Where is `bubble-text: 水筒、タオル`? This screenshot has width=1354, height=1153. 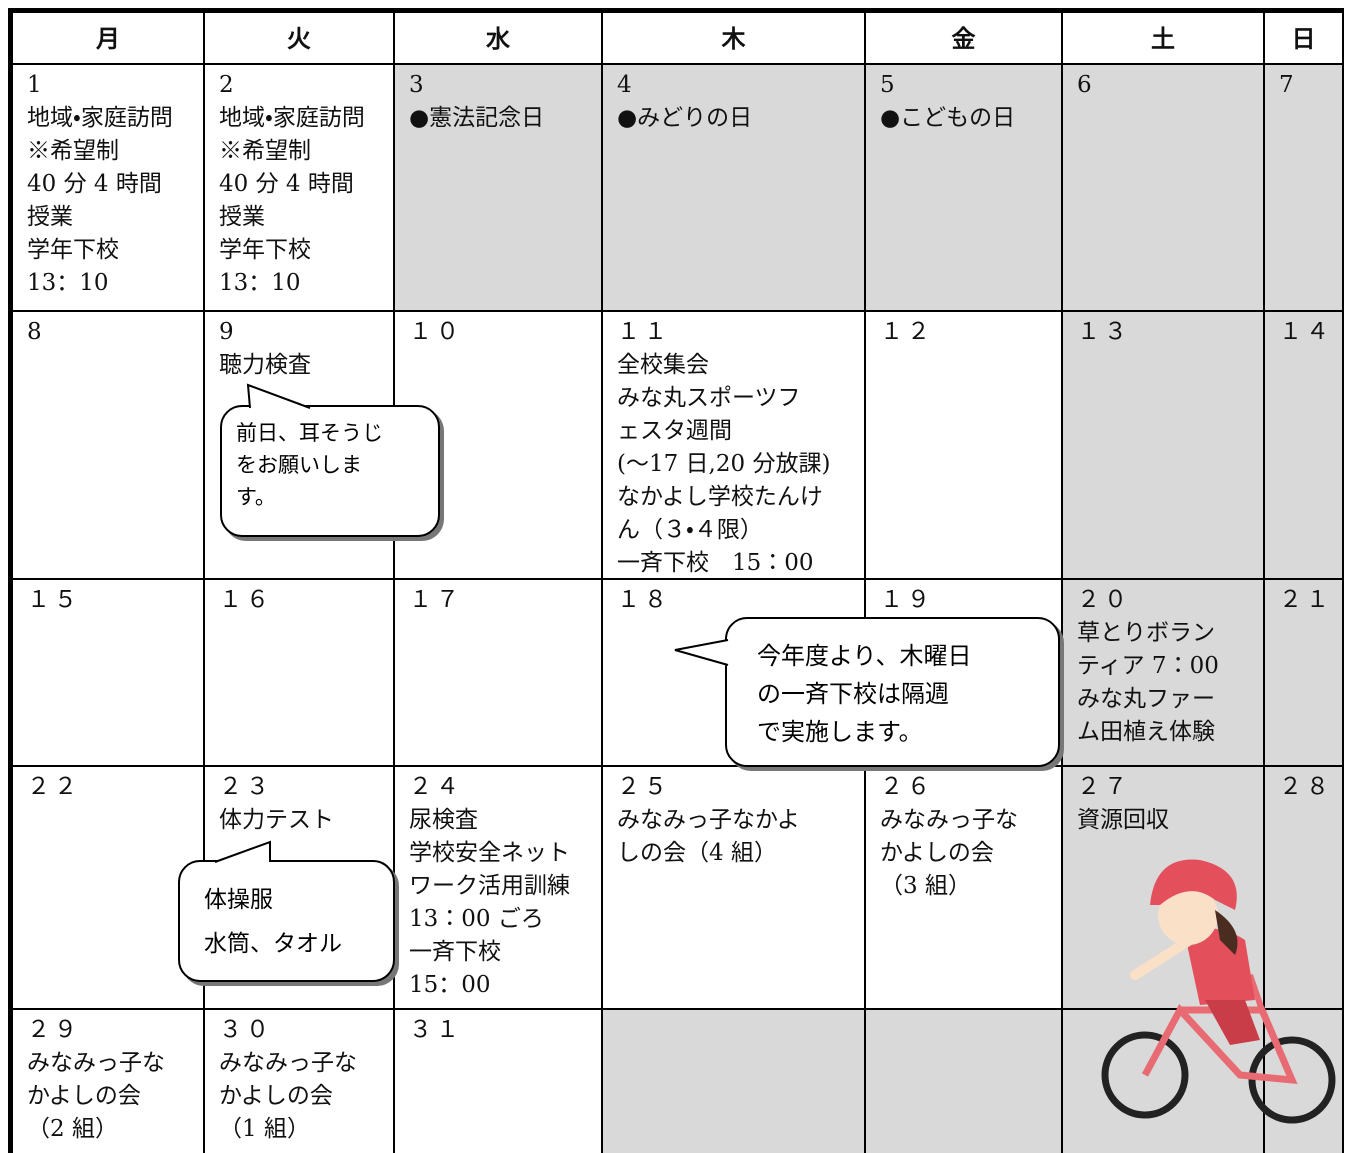 bubble-text: 水筒、タオル is located at coordinates (273, 944).